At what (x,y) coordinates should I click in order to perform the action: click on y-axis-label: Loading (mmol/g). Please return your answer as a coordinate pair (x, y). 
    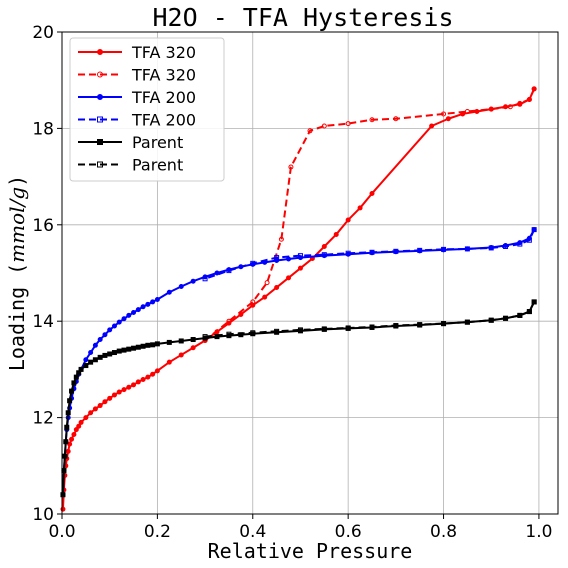
    Looking at the image, I should click on (17, 273).